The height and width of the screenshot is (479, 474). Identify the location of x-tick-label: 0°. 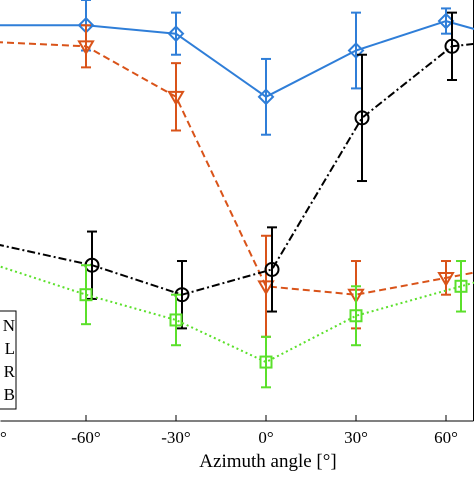
(265, 437).